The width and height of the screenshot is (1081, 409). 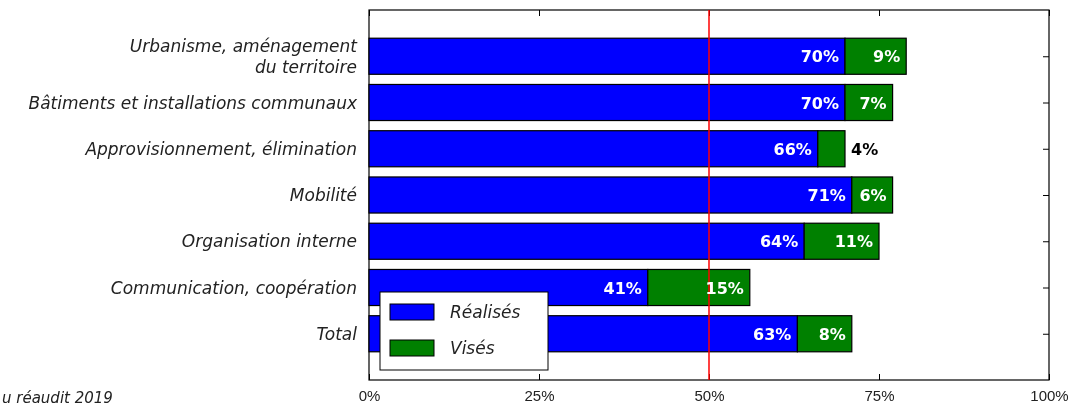 What do you see at coordinates (323, 195) in the screenshot?
I see `y-tick-label: Mobilité` at bounding box center [323, 195].